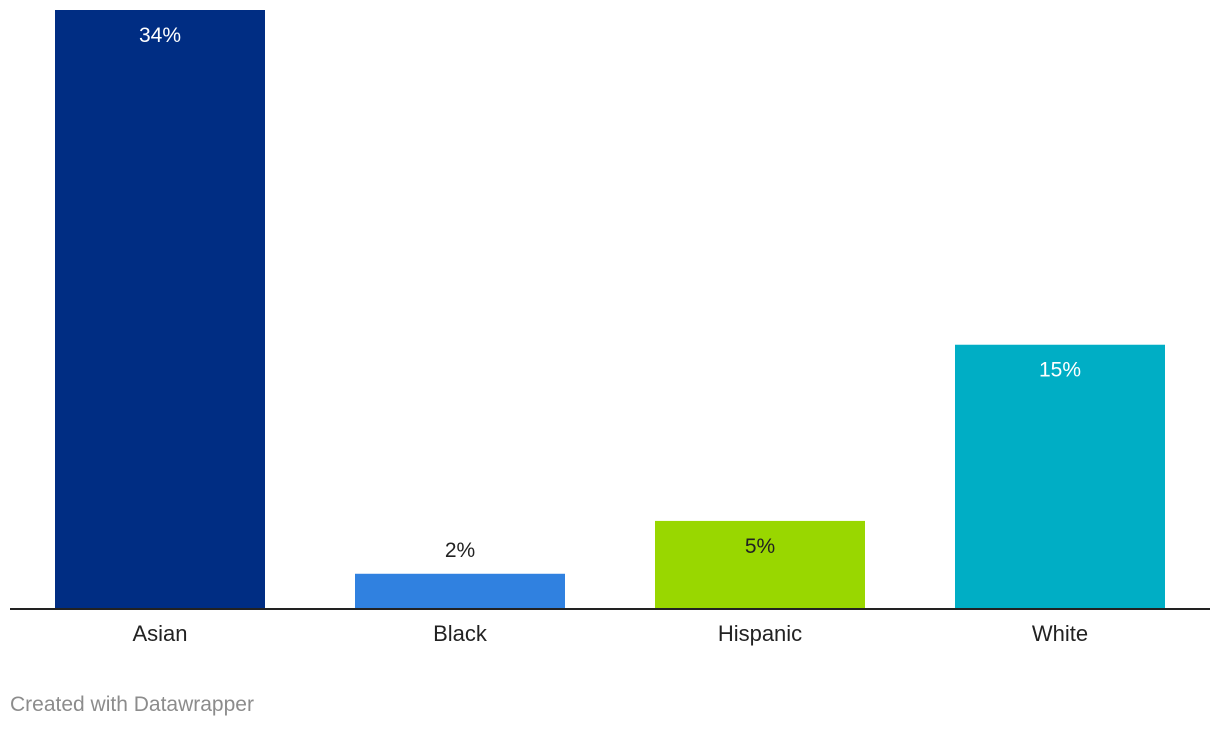 This screenshot has height=730, width=1220. I want to click on x-tick-label-asian: Asian, so click(159, 633).